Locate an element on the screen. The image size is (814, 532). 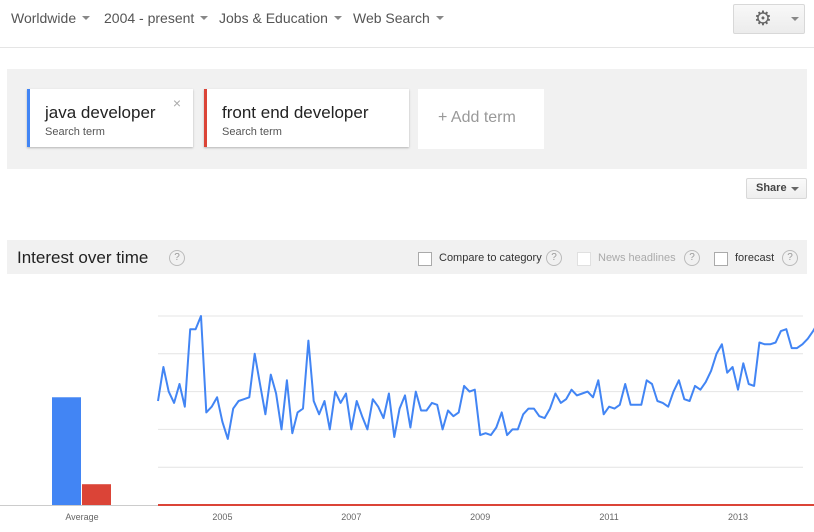
x-tick-label: 2009 is located at coordinates (480, 517).